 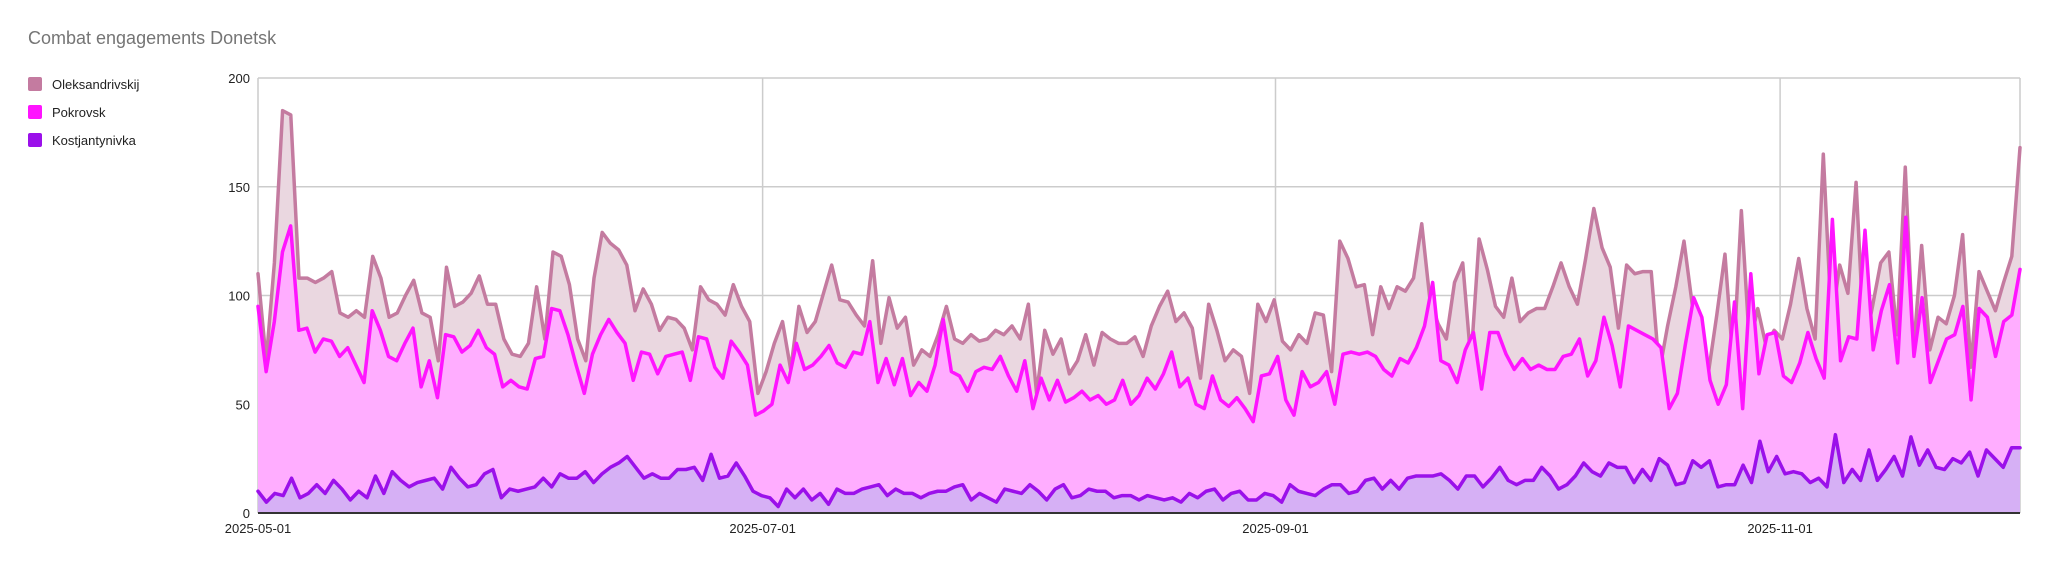 I want to click on y-tick-label: 100, so click(x=239, y=296).